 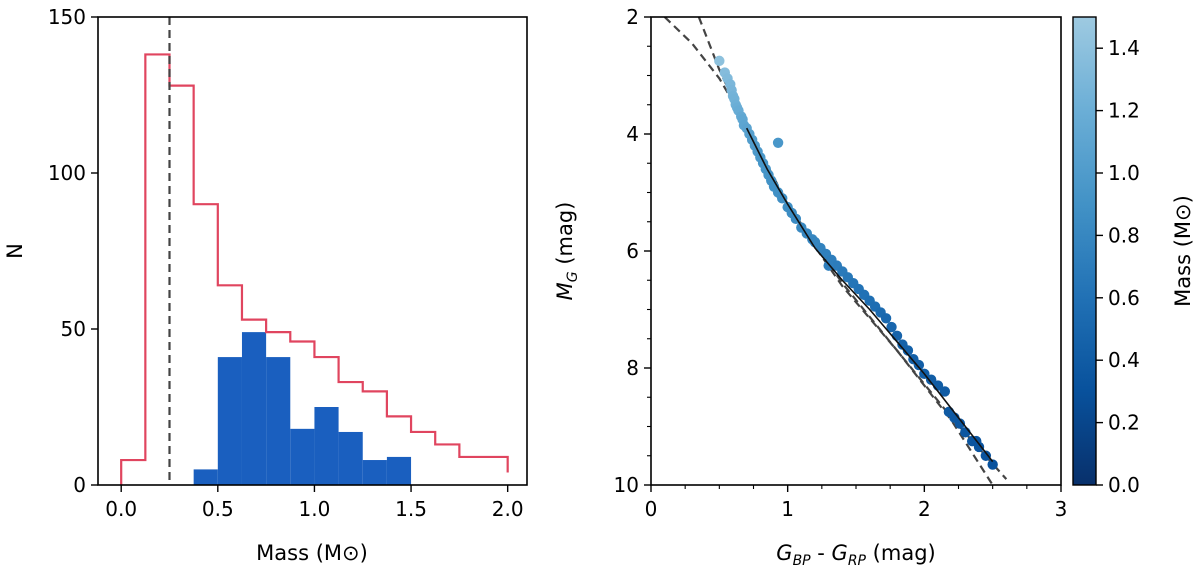 I want to click on colorbar-tick-label: 1.0, so click(x=1124, y=173).